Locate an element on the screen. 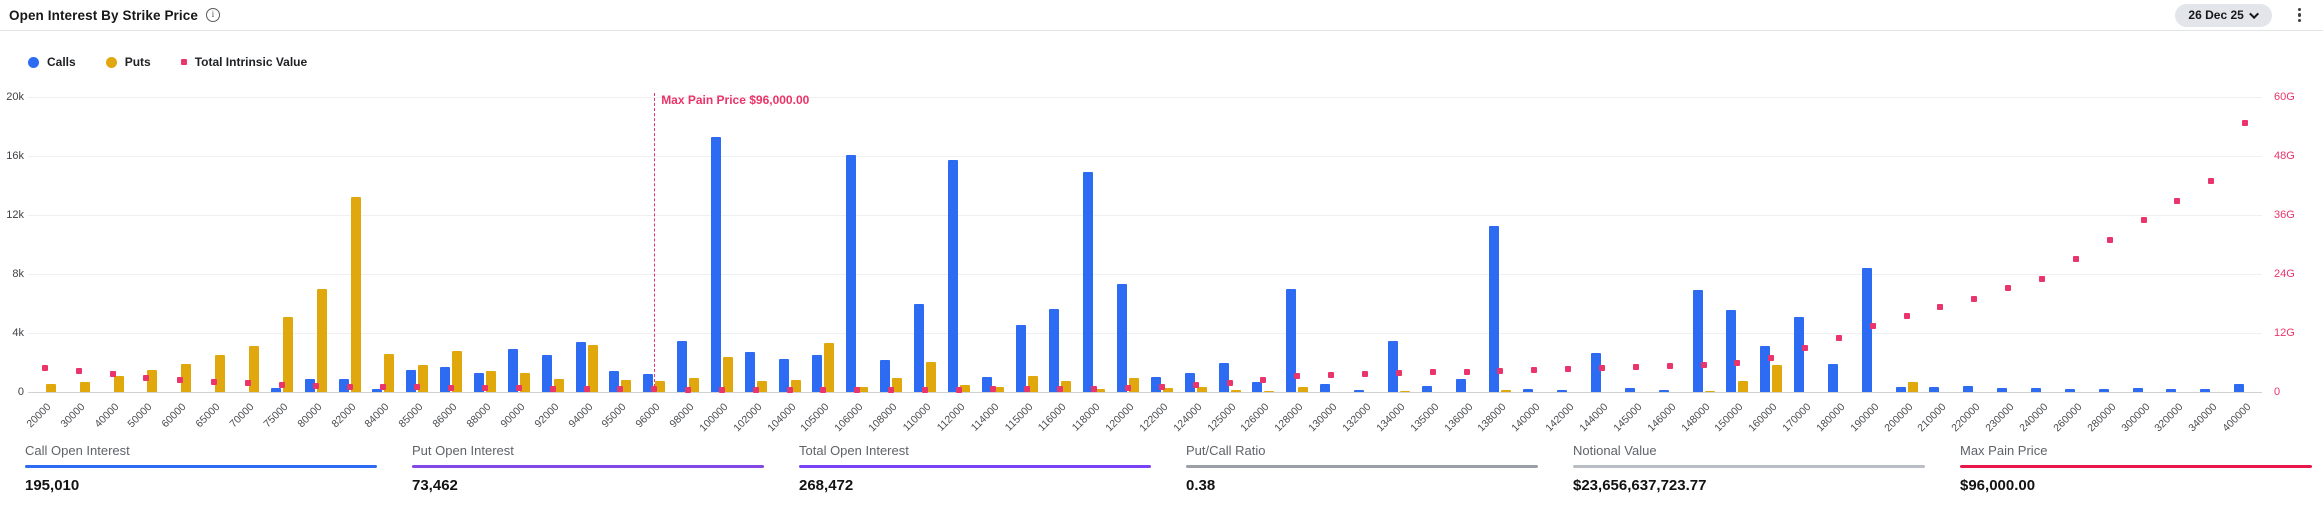 This screenshot has width=2323, height=516. chart-legend: Calls Puts Total Intrinsic Value is located at coordinates (167, 62).